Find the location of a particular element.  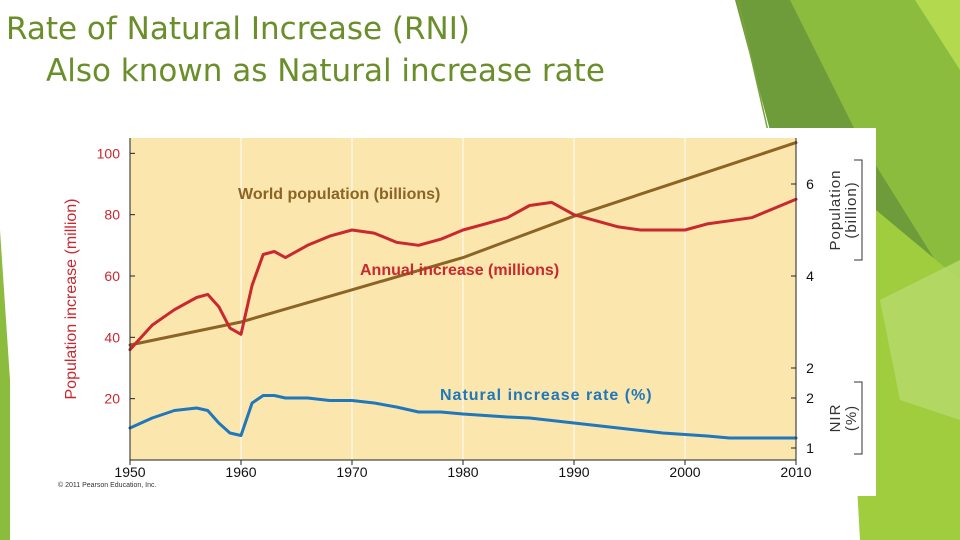

population-tick-label: 4 is located at coordinates (810, 276).